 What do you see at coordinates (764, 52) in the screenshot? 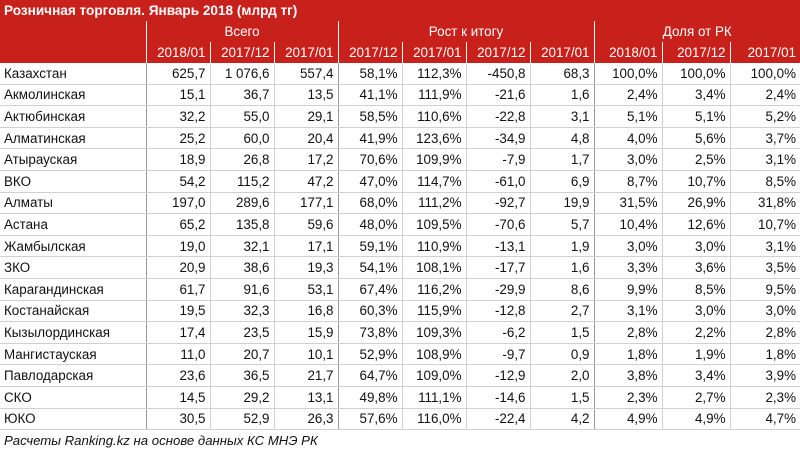
I see `sub-header-cell: 2017/01` at bounding box center [764, 52].